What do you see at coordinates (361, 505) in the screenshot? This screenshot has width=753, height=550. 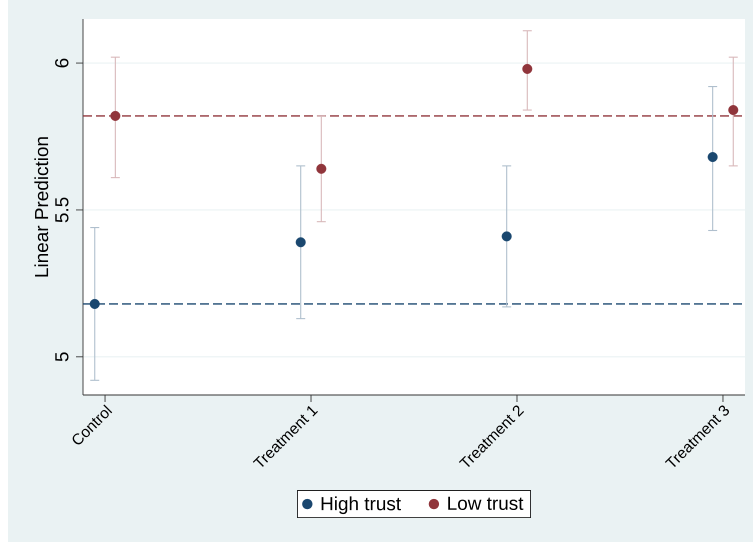 I see `legend-label: High trust` at bounding box center [361, 505].